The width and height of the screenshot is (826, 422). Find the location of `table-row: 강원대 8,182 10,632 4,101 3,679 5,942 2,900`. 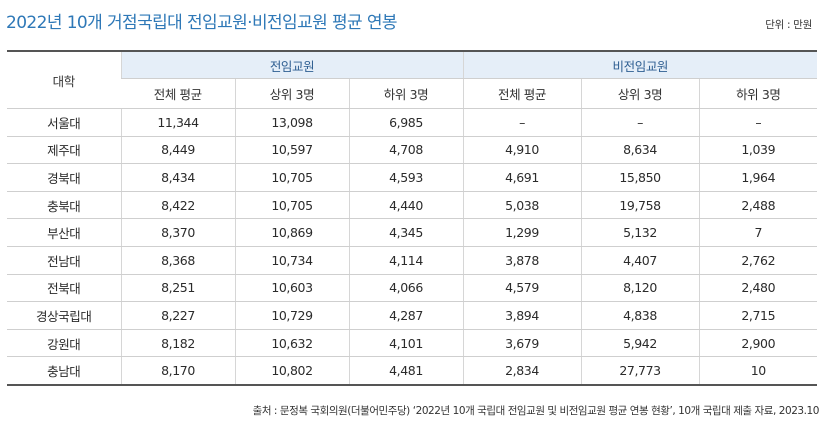

table-row: 강원대 8,182 10,632 4,101 3,679 5,942 2,900 is located at coordinates (412, 343).